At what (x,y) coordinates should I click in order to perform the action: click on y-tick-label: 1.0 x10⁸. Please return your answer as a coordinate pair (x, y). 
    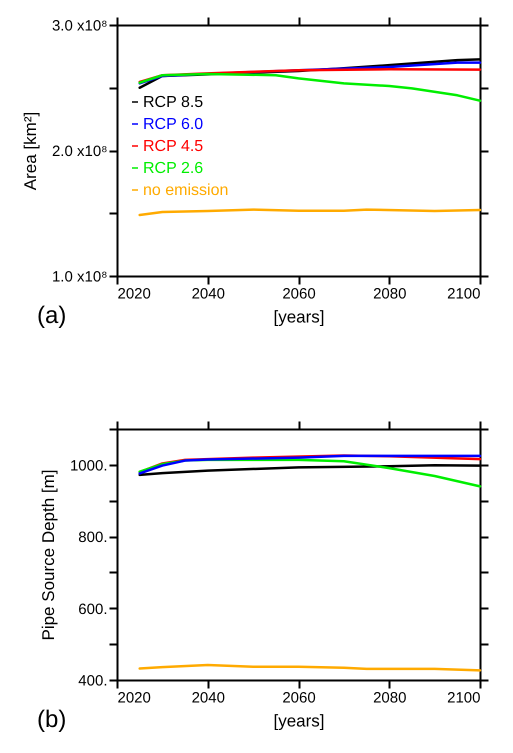
    Looking at the image, I should click on (80, 277).